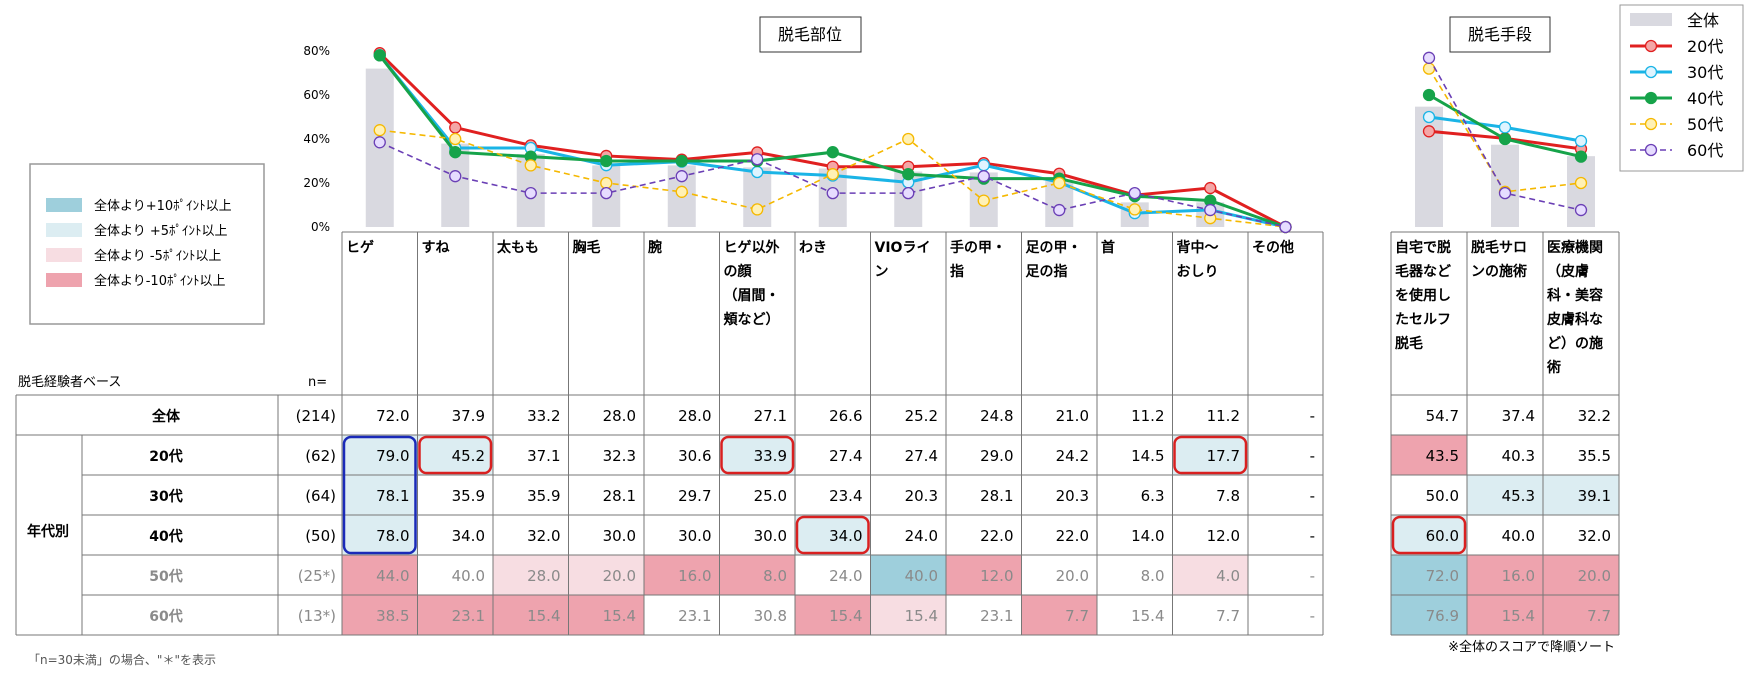 The image size is (1758, 678). Describe the element at coordinates (1575, 295) in the screenshot. I see `header-line-text: 科・美容` at that location.